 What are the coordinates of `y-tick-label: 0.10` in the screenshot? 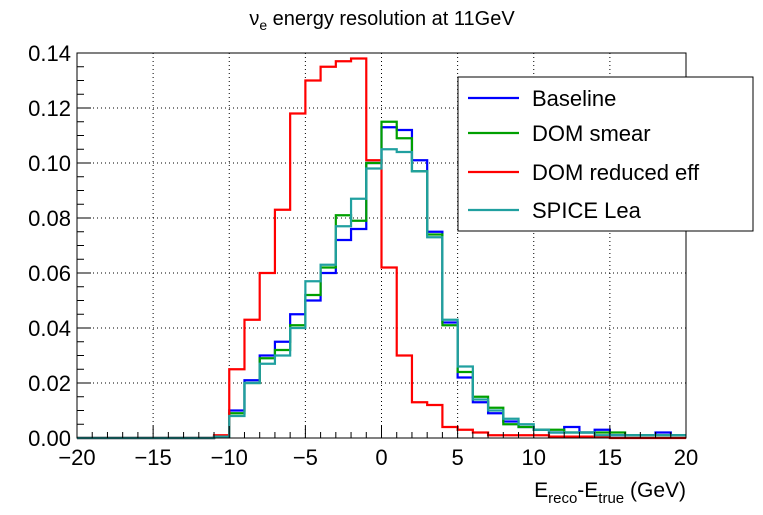 It's located at (49, 163).